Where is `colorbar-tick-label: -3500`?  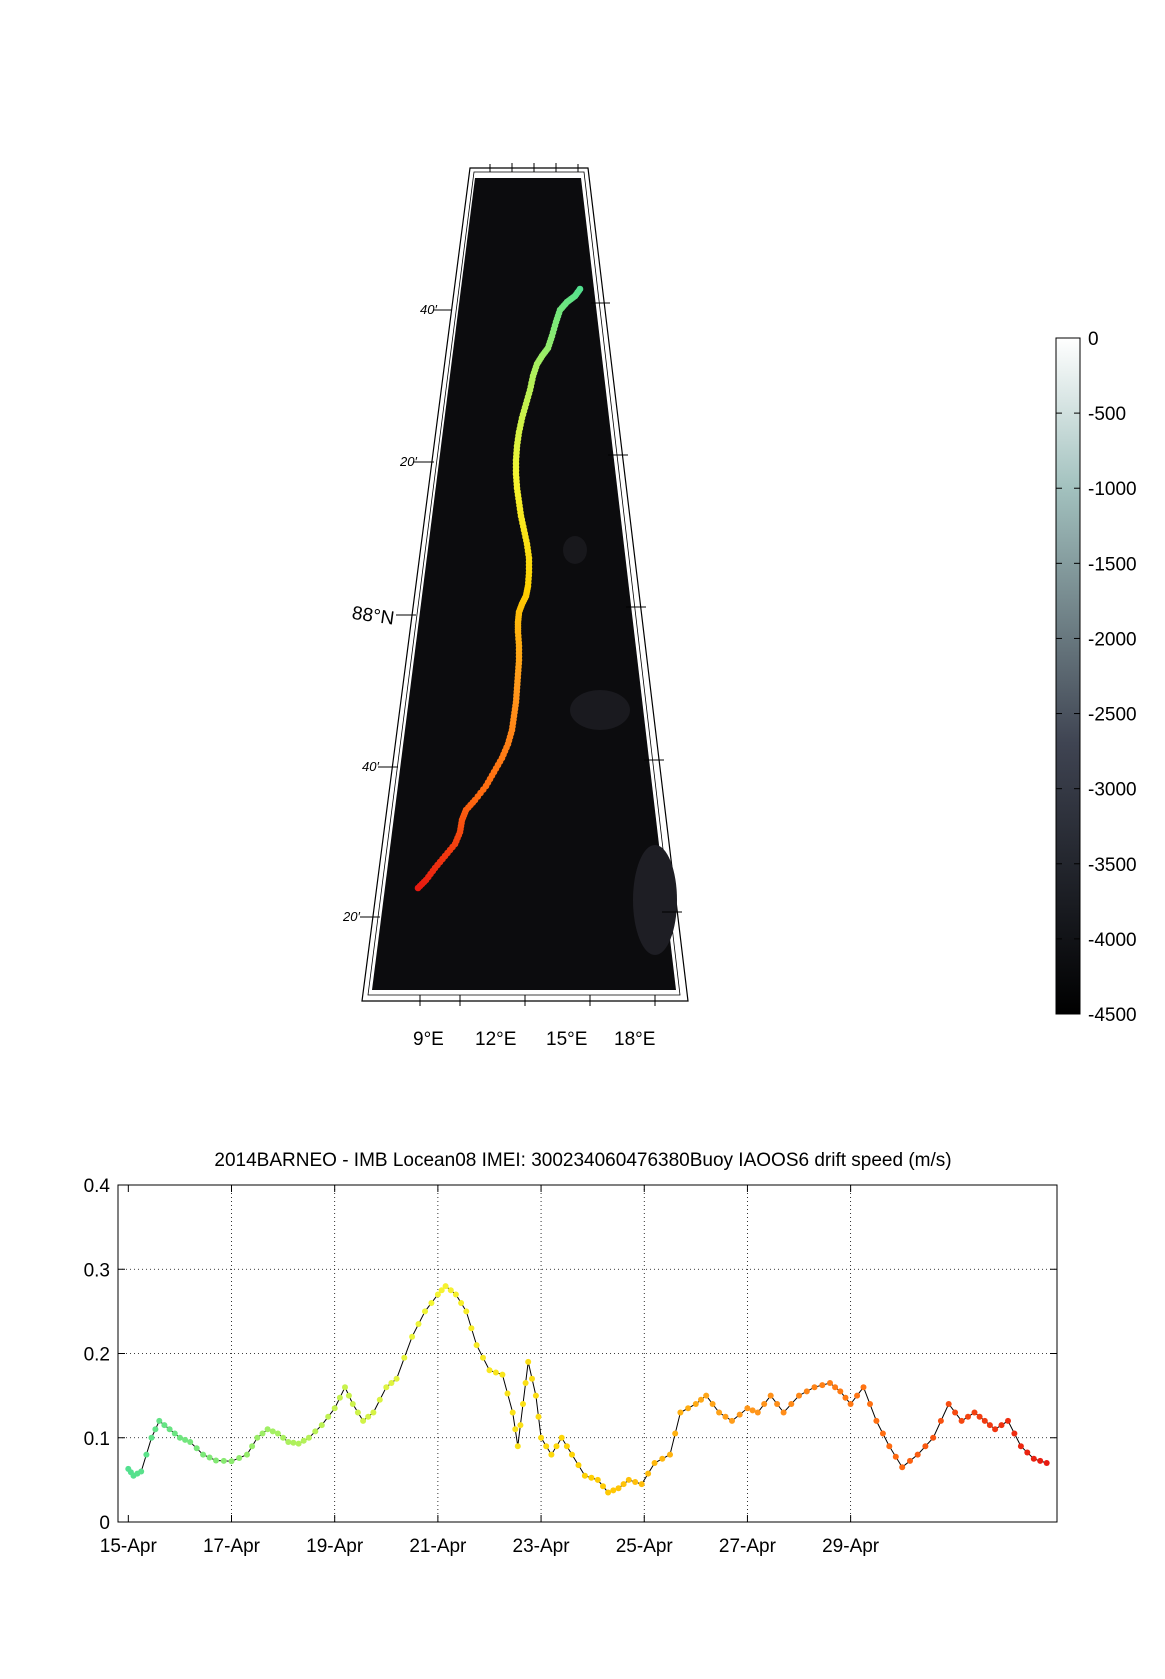 colorbar-tick-label: -3500 is located at coordinates (1112, 865).